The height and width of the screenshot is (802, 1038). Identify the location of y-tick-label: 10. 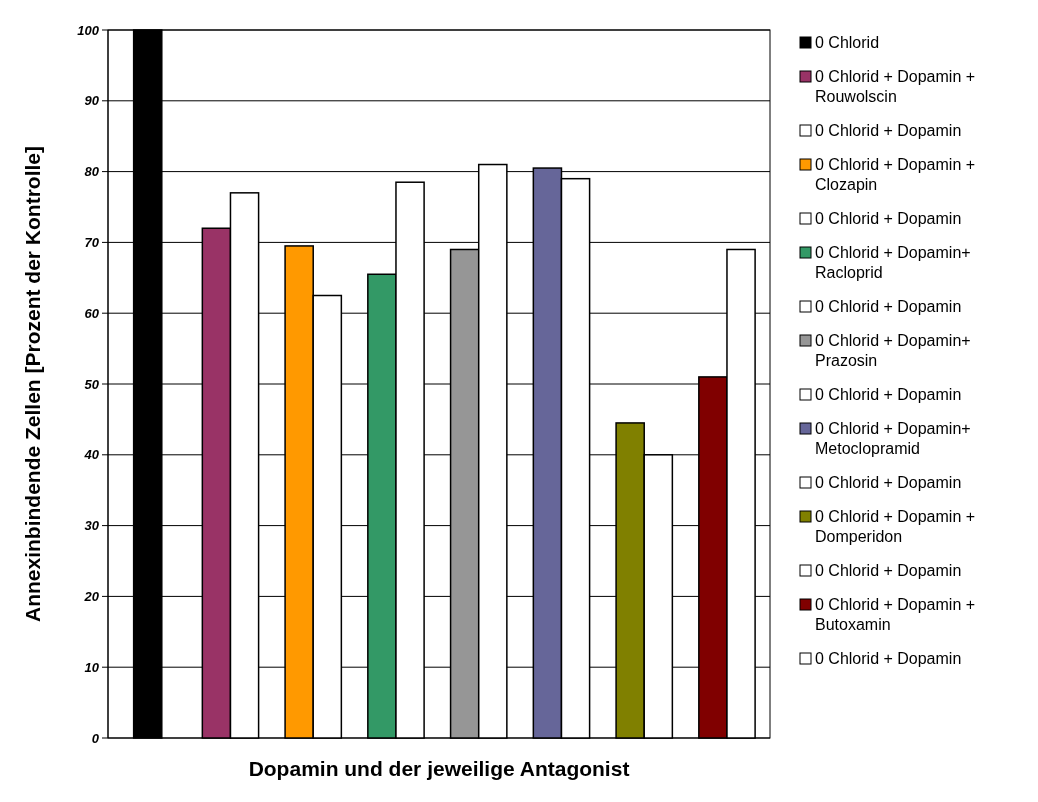
(92, 667).